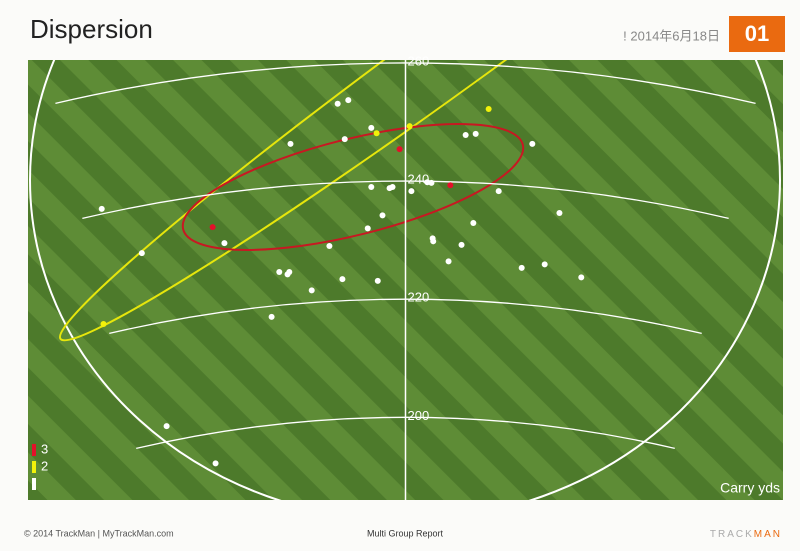  I want to click on brand: TRACKMAN, so click(746, 534).